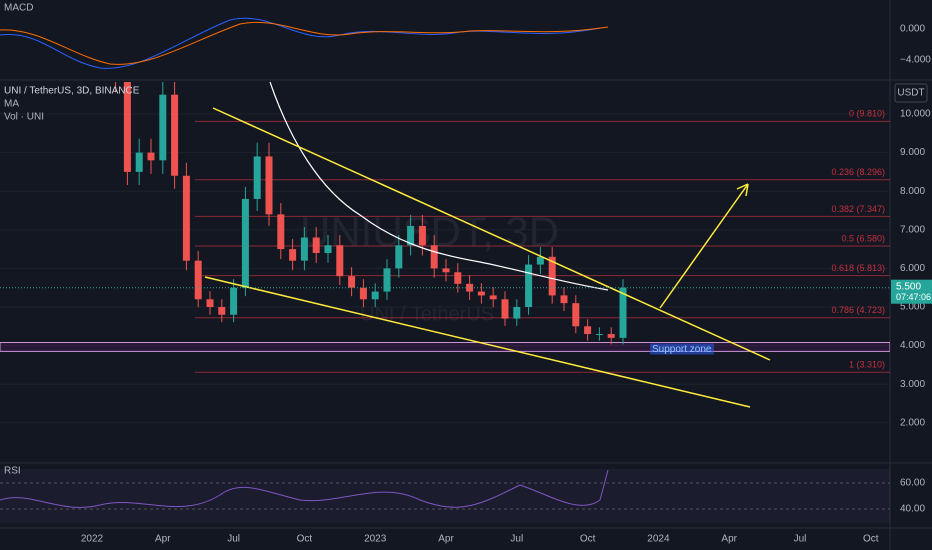 This screenshot has height=550, width=932. I want to click on fib-label: 1 (3.310), so click(867, 365).